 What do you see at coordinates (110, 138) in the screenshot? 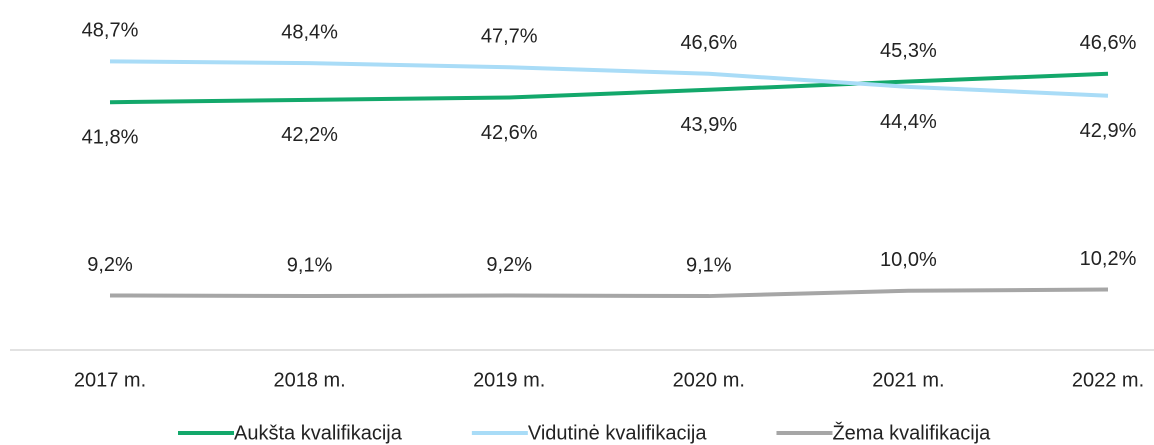
I see `data-label: 41,8%` at bounding box center [110, 138].